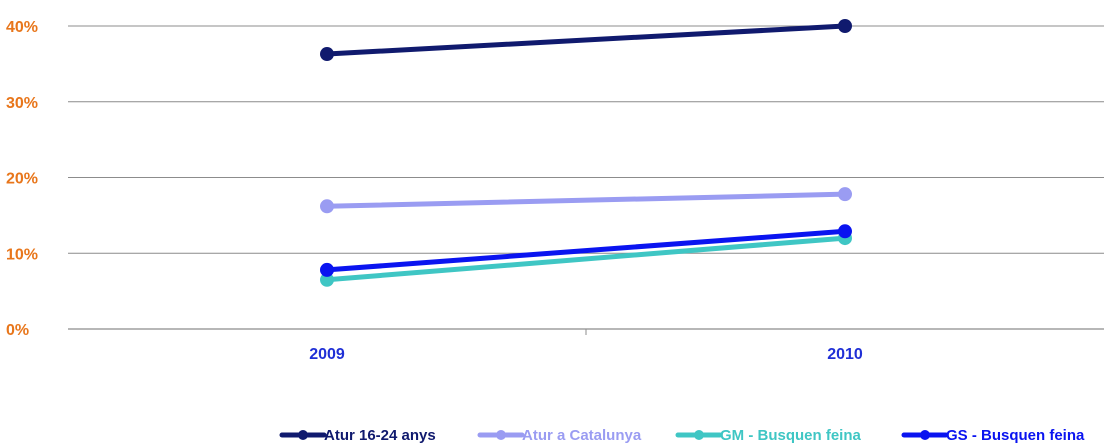 The width and height of the screenshot is (1104, 448). What do you see at coordinates (582, 435) in the screenshot?
I see `legend-label-1: Atur a Catalunya` at bounding box center [582, 435].